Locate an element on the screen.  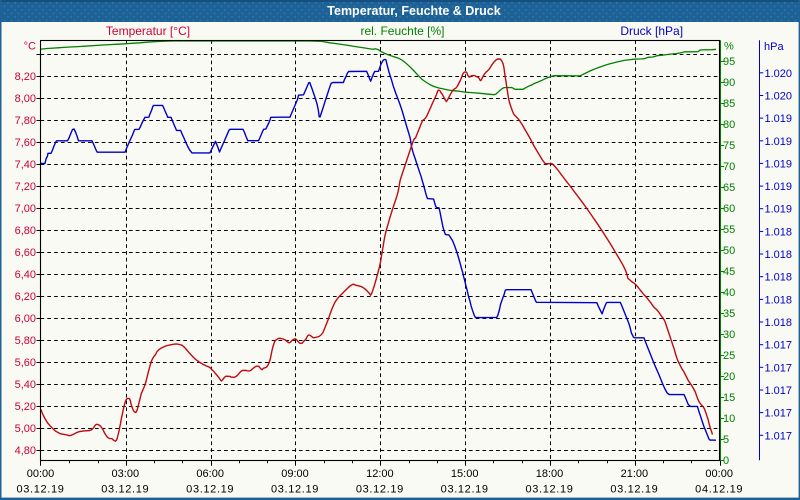
svg-text: 75 is located at coordinates (729, 146).